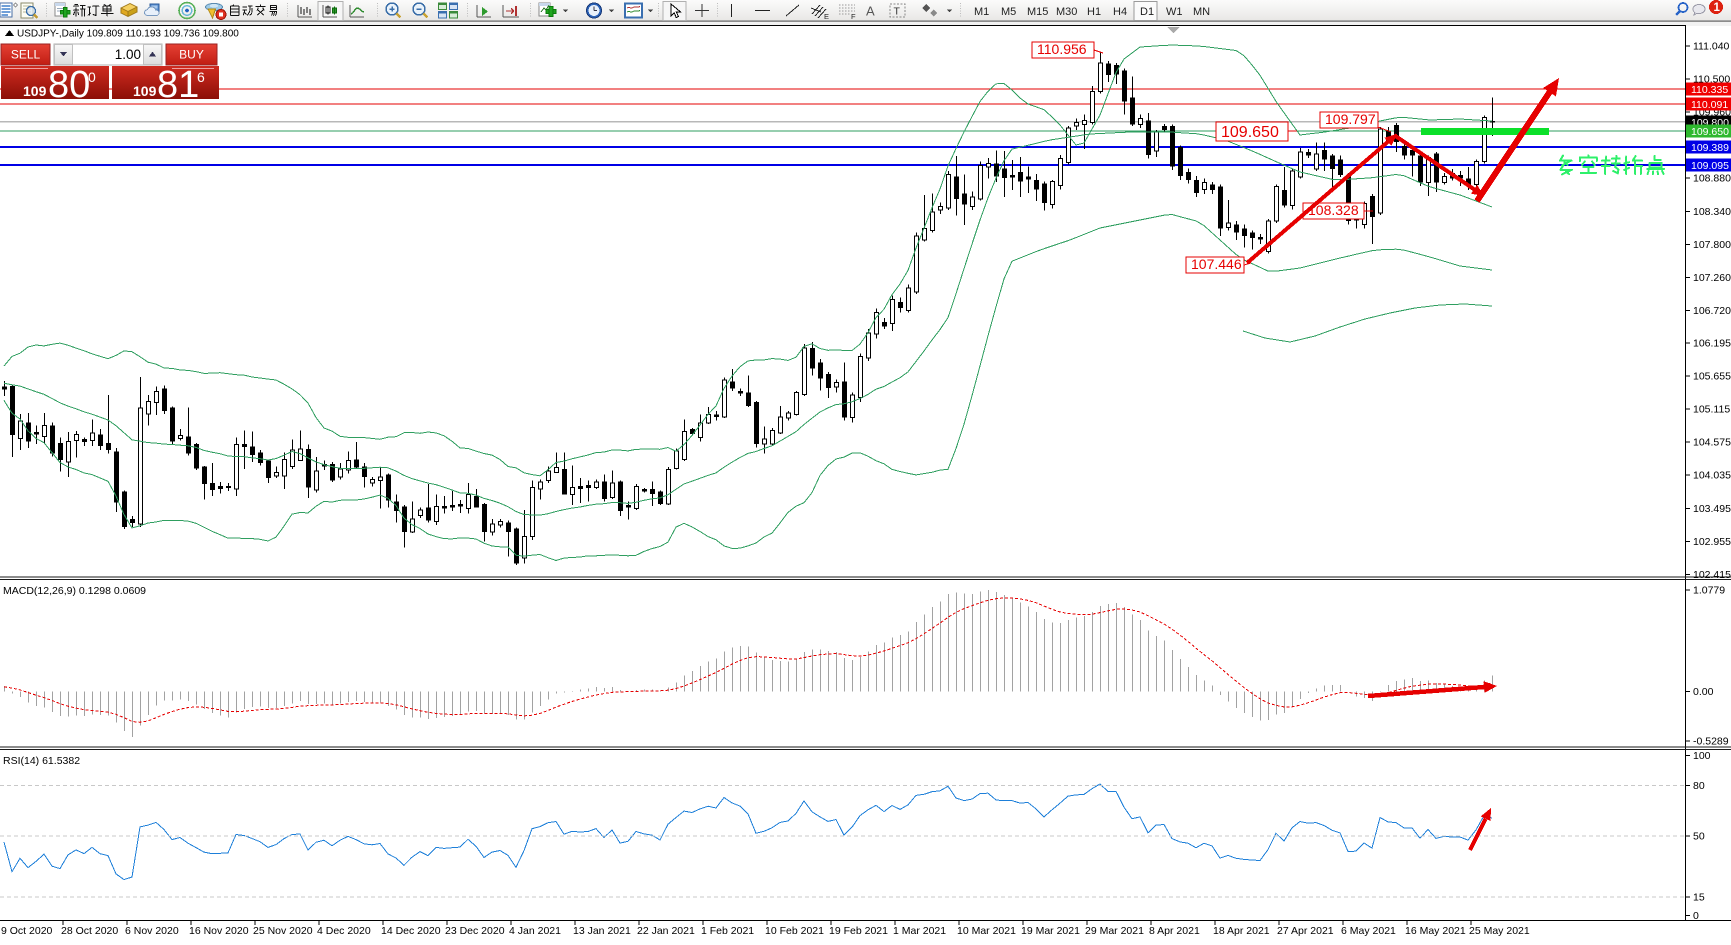 This screenshot has width=1731, height=945. I want to click on svg-text: 107.446, so click(1216, 264).